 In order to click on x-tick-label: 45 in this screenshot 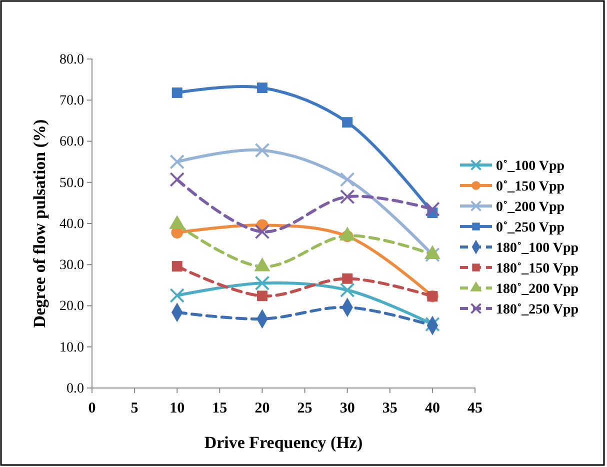, I will do `click(475, 408)`.